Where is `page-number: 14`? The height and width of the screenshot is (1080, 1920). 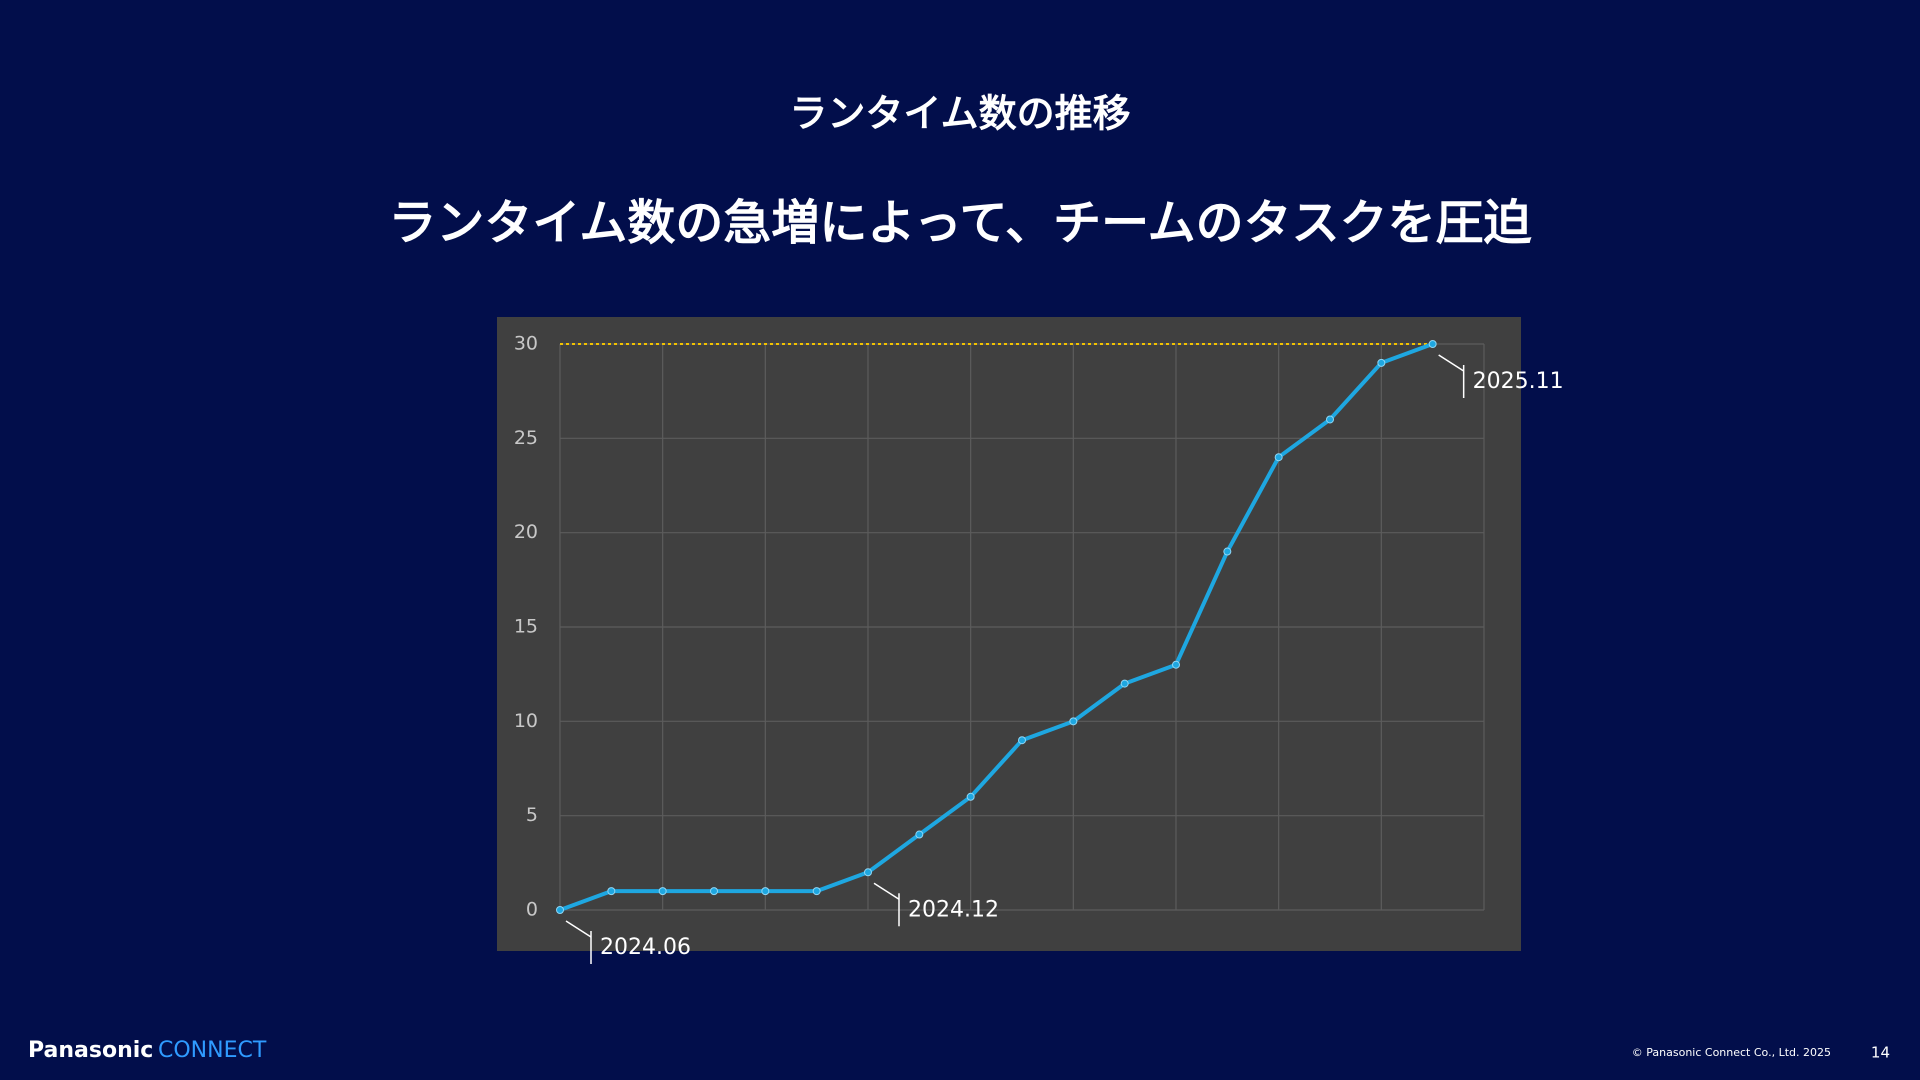 page-number: 14 is located at coordinates (1880, 1053).